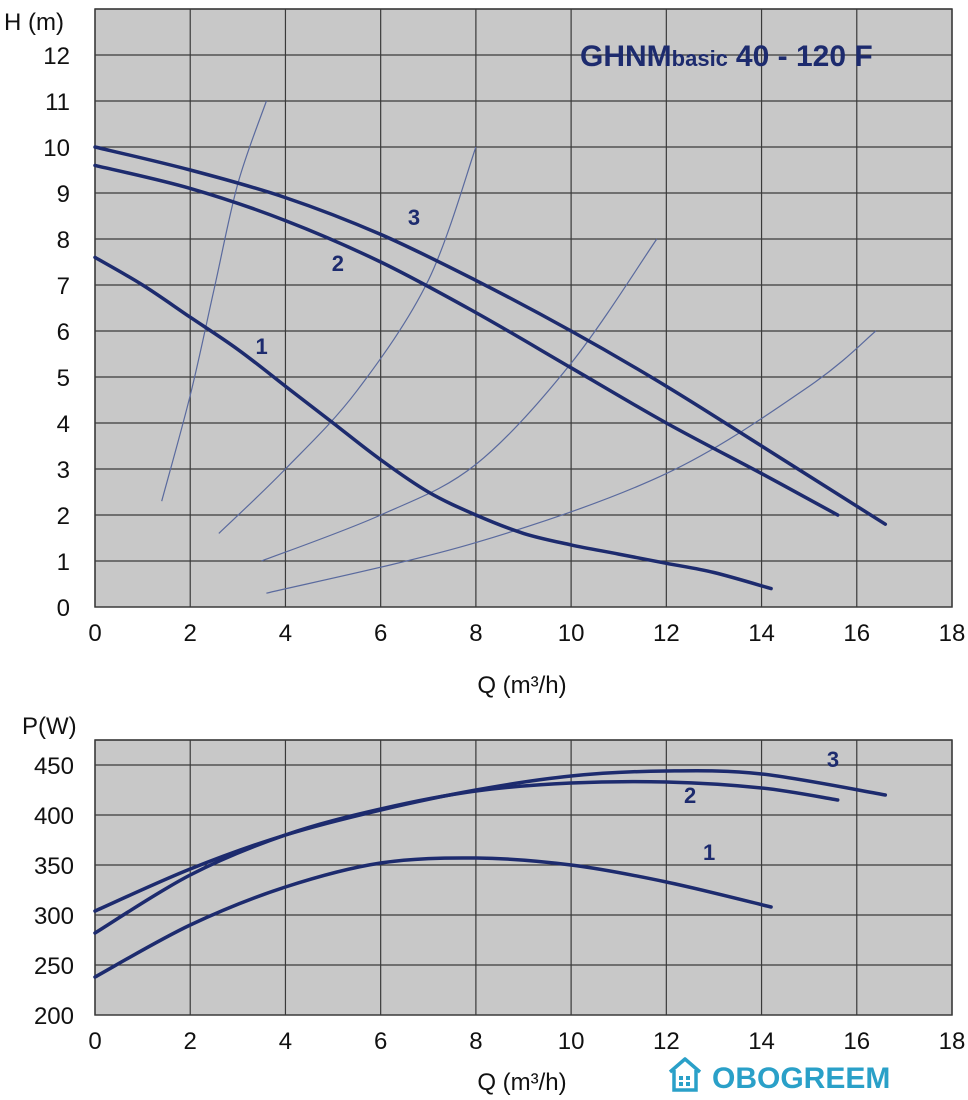 This screenshot has width=968, height=1100. I want to click on chart-title: GHNMbasic 40 - 120 F, so click(726, 56).